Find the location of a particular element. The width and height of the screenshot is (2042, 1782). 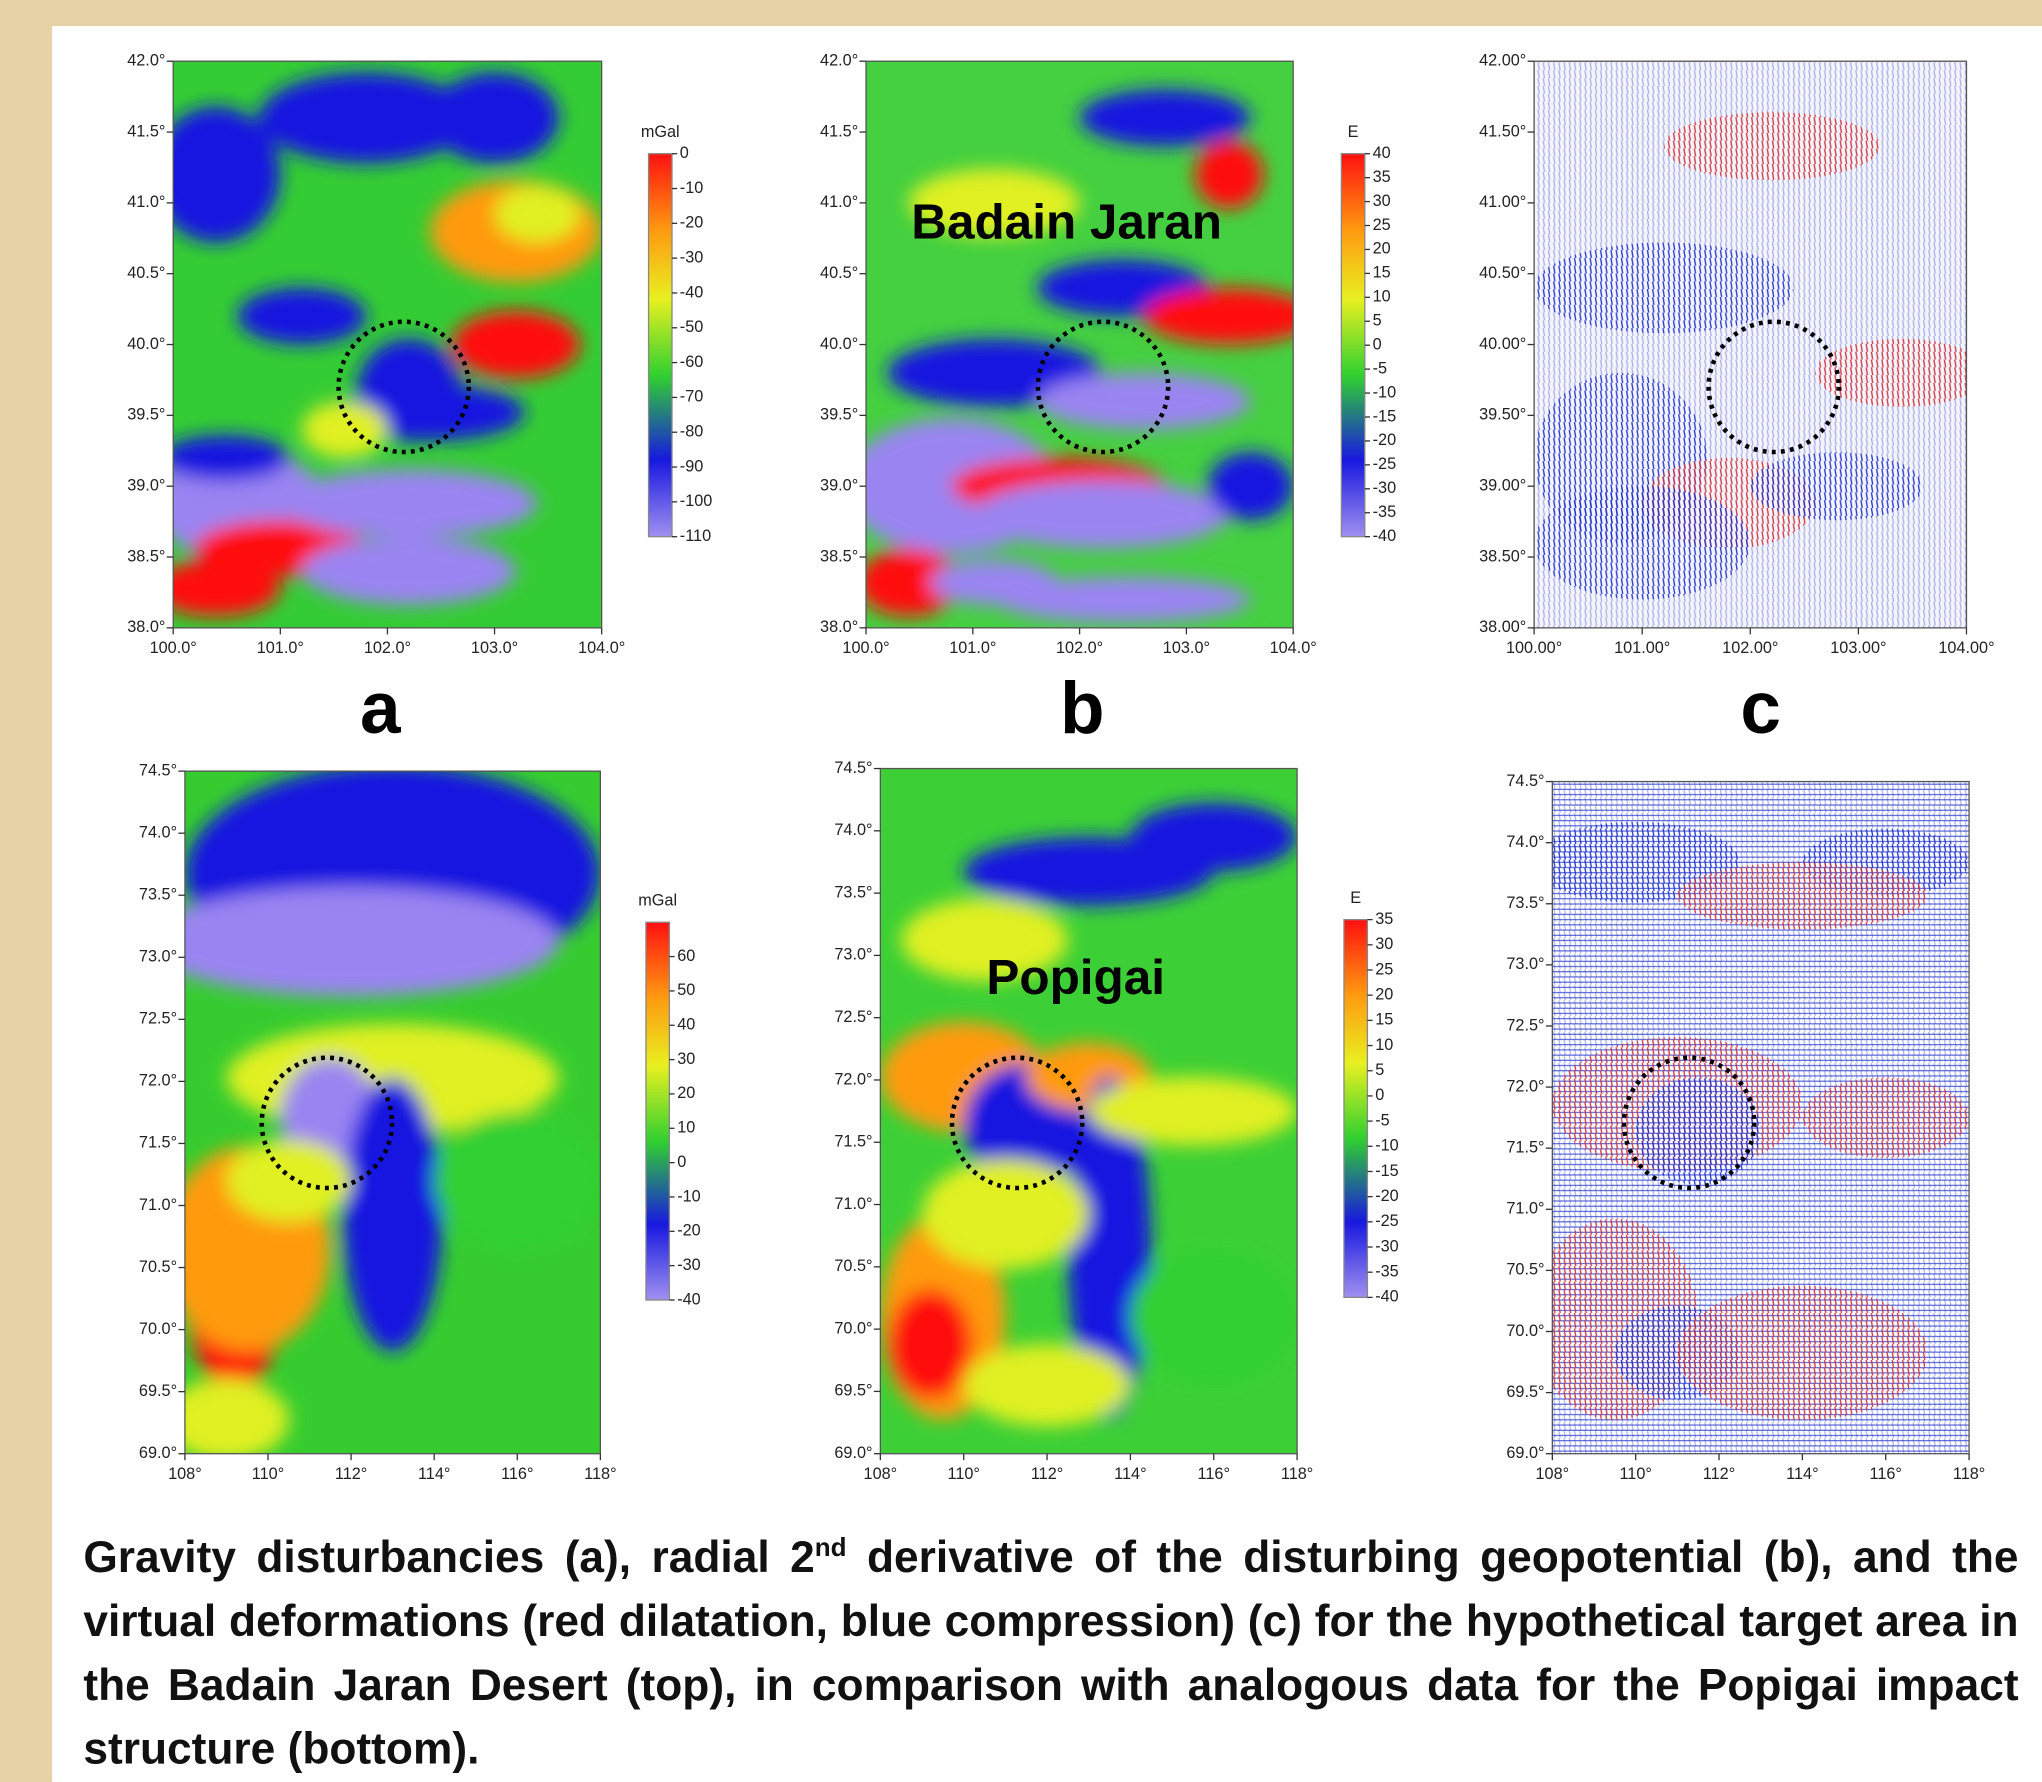

x-tick-label: 104.0° is located at coordinates (601, 648).